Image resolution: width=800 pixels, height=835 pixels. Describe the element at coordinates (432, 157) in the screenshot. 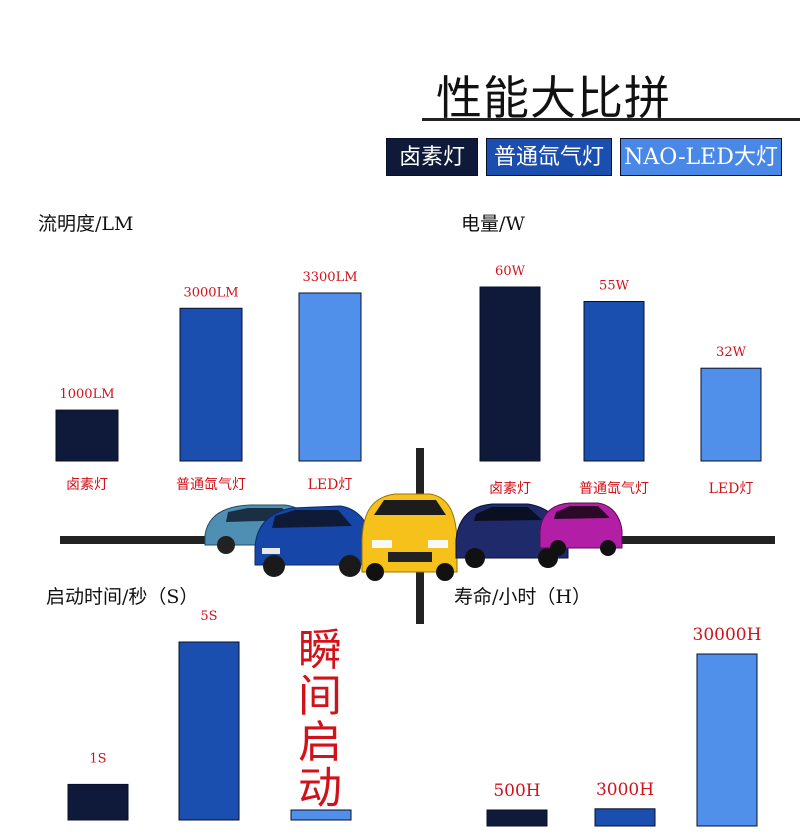

I see `legend-halogen: 卤素灯` at that location.